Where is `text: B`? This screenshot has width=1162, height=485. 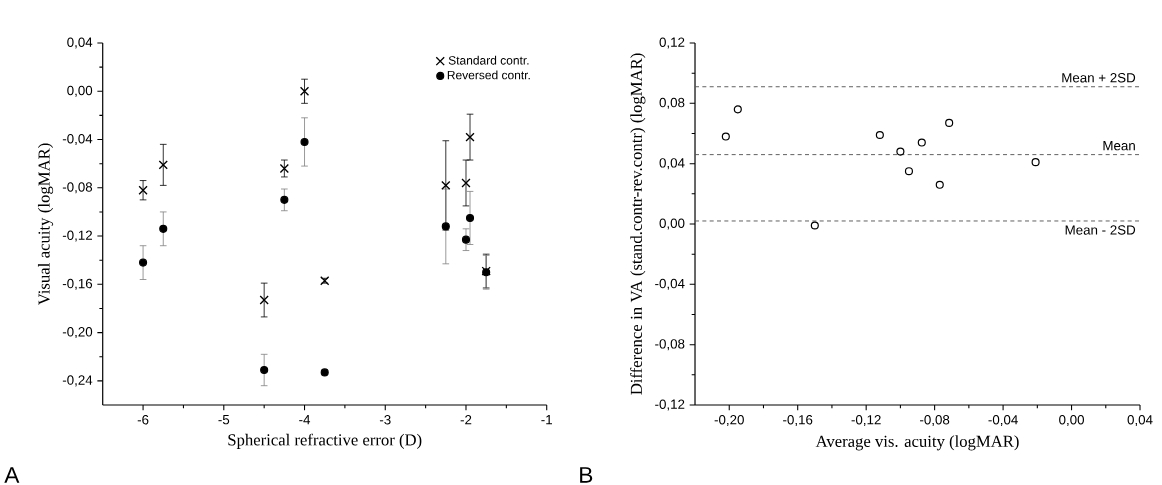 text: B is located at coordinates (586, 475).